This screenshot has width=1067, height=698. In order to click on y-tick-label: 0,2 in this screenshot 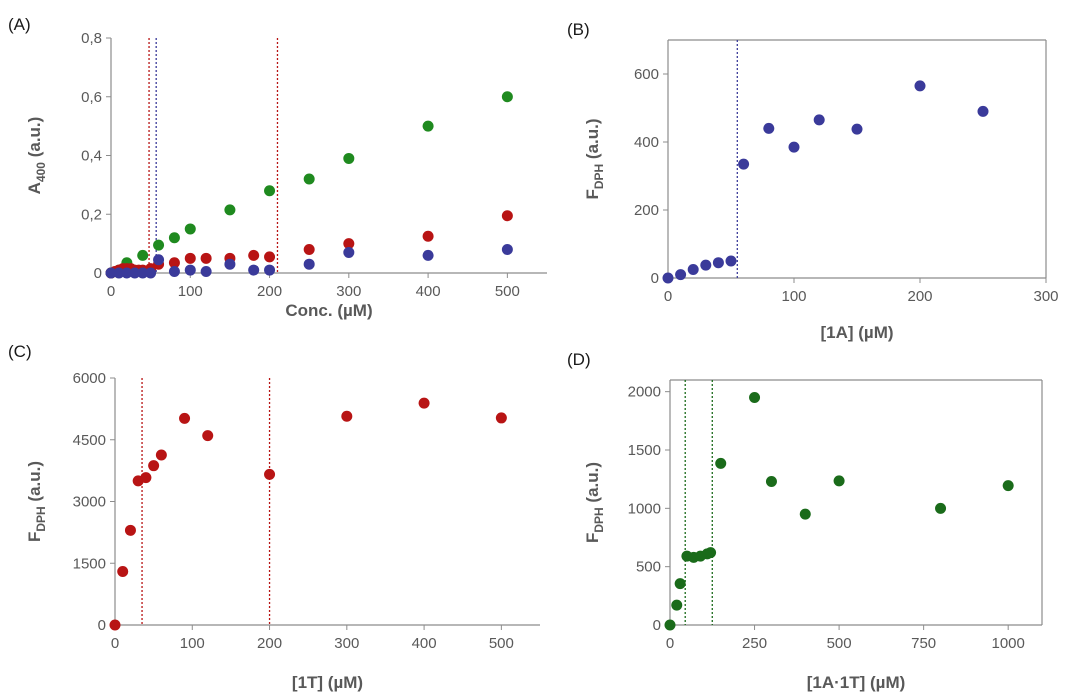, I will do `click(91, 214)`.